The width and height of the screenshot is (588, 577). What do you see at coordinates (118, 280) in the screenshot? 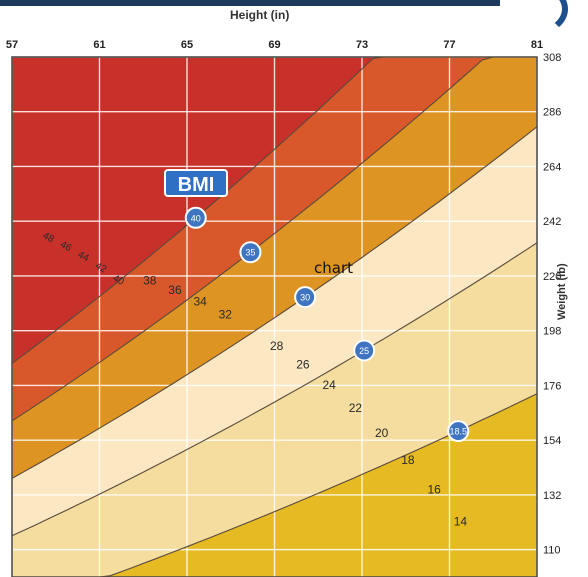
I see `bmi-value-label: 40` at bounding box center [118, 280].